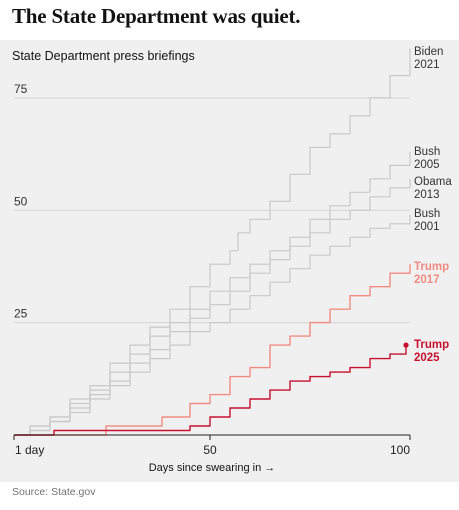 This screenshot has width=459, height=510. Describe the element at coordinates (427, 165) in the screenshot. I see `series-label-year-bush-2005: 2005` at that location.